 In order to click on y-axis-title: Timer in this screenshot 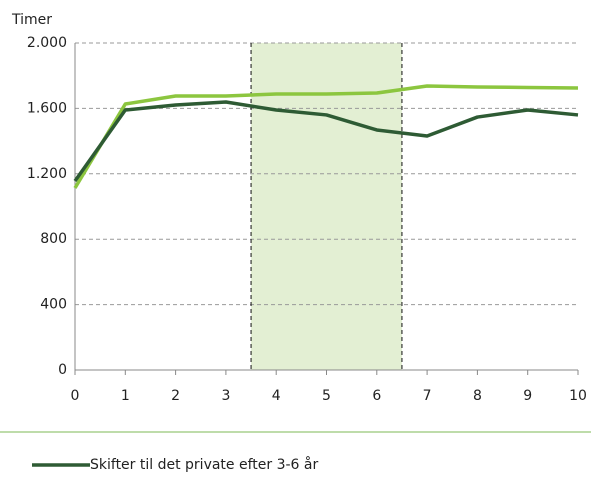, I will do `click(31, 20)`.